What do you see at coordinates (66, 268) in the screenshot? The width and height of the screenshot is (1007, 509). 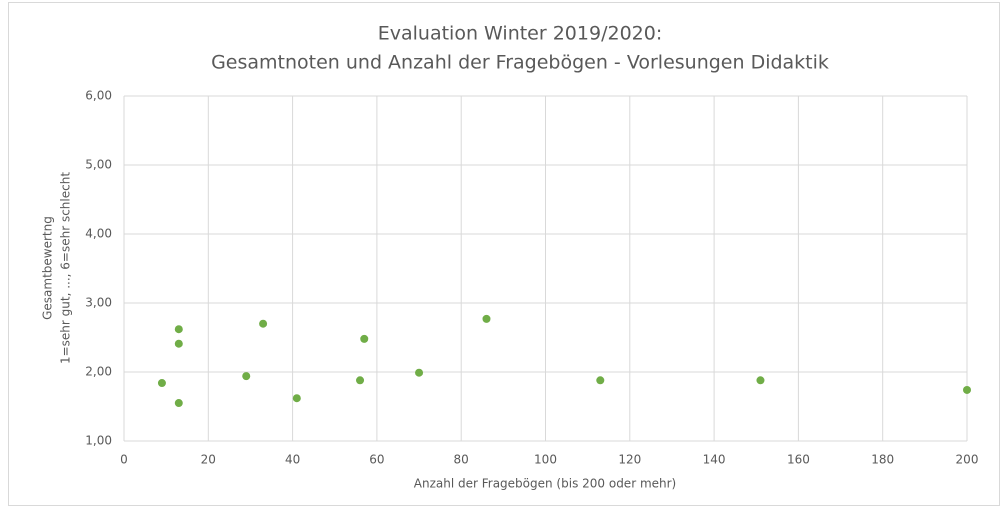 I see `y-axis-label: 1=sehr gut, ..., 6=sehr schlecht` at bounding box center [66, 268].